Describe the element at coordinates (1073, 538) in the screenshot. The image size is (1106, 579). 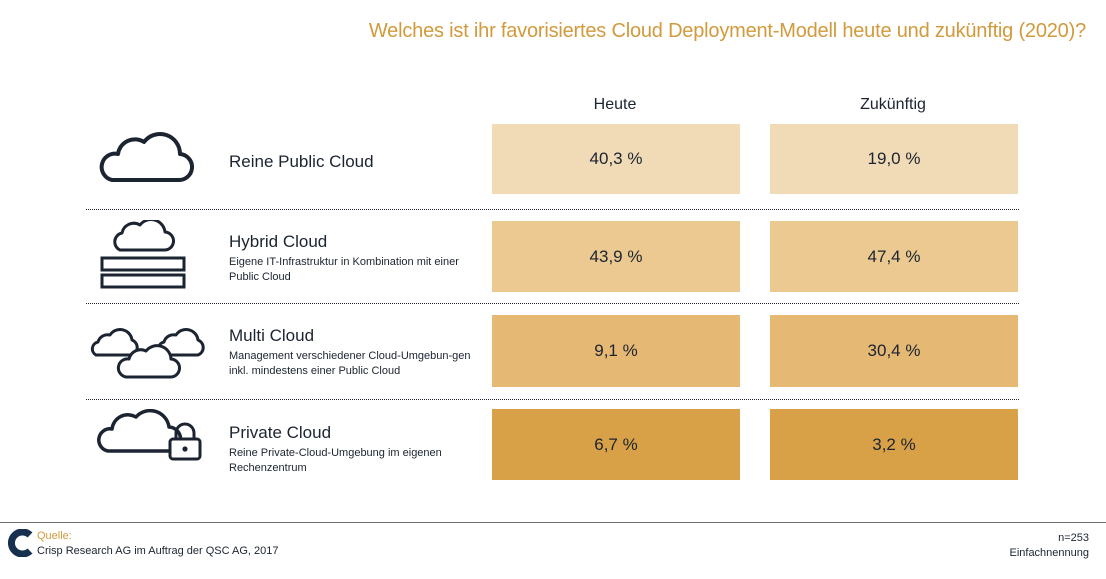
I see `sample-size: n=253` at that location.